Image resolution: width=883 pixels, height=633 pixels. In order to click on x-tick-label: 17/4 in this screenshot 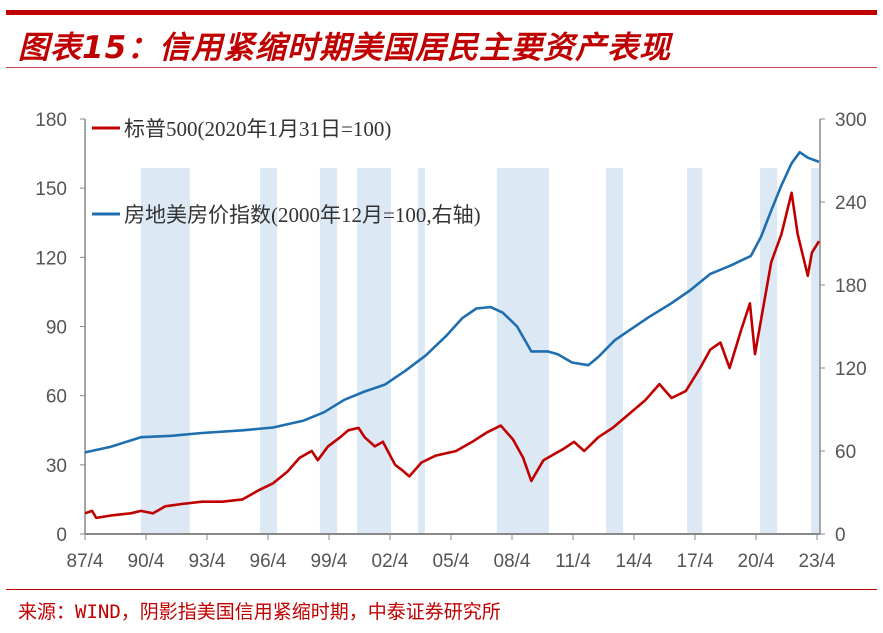, I will do `click(695, 561)`.